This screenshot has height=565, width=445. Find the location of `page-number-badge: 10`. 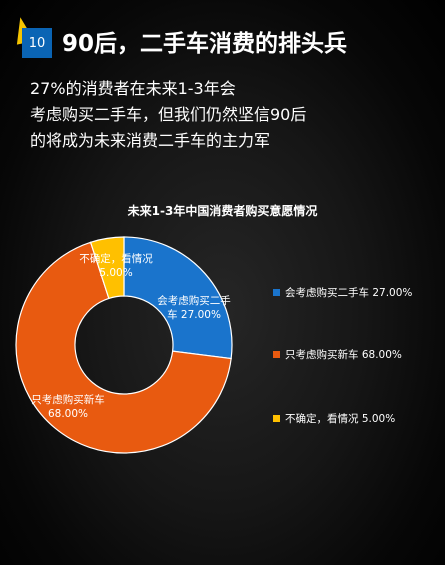

page-number-badge: 10 is located at coordinates (37, 43).